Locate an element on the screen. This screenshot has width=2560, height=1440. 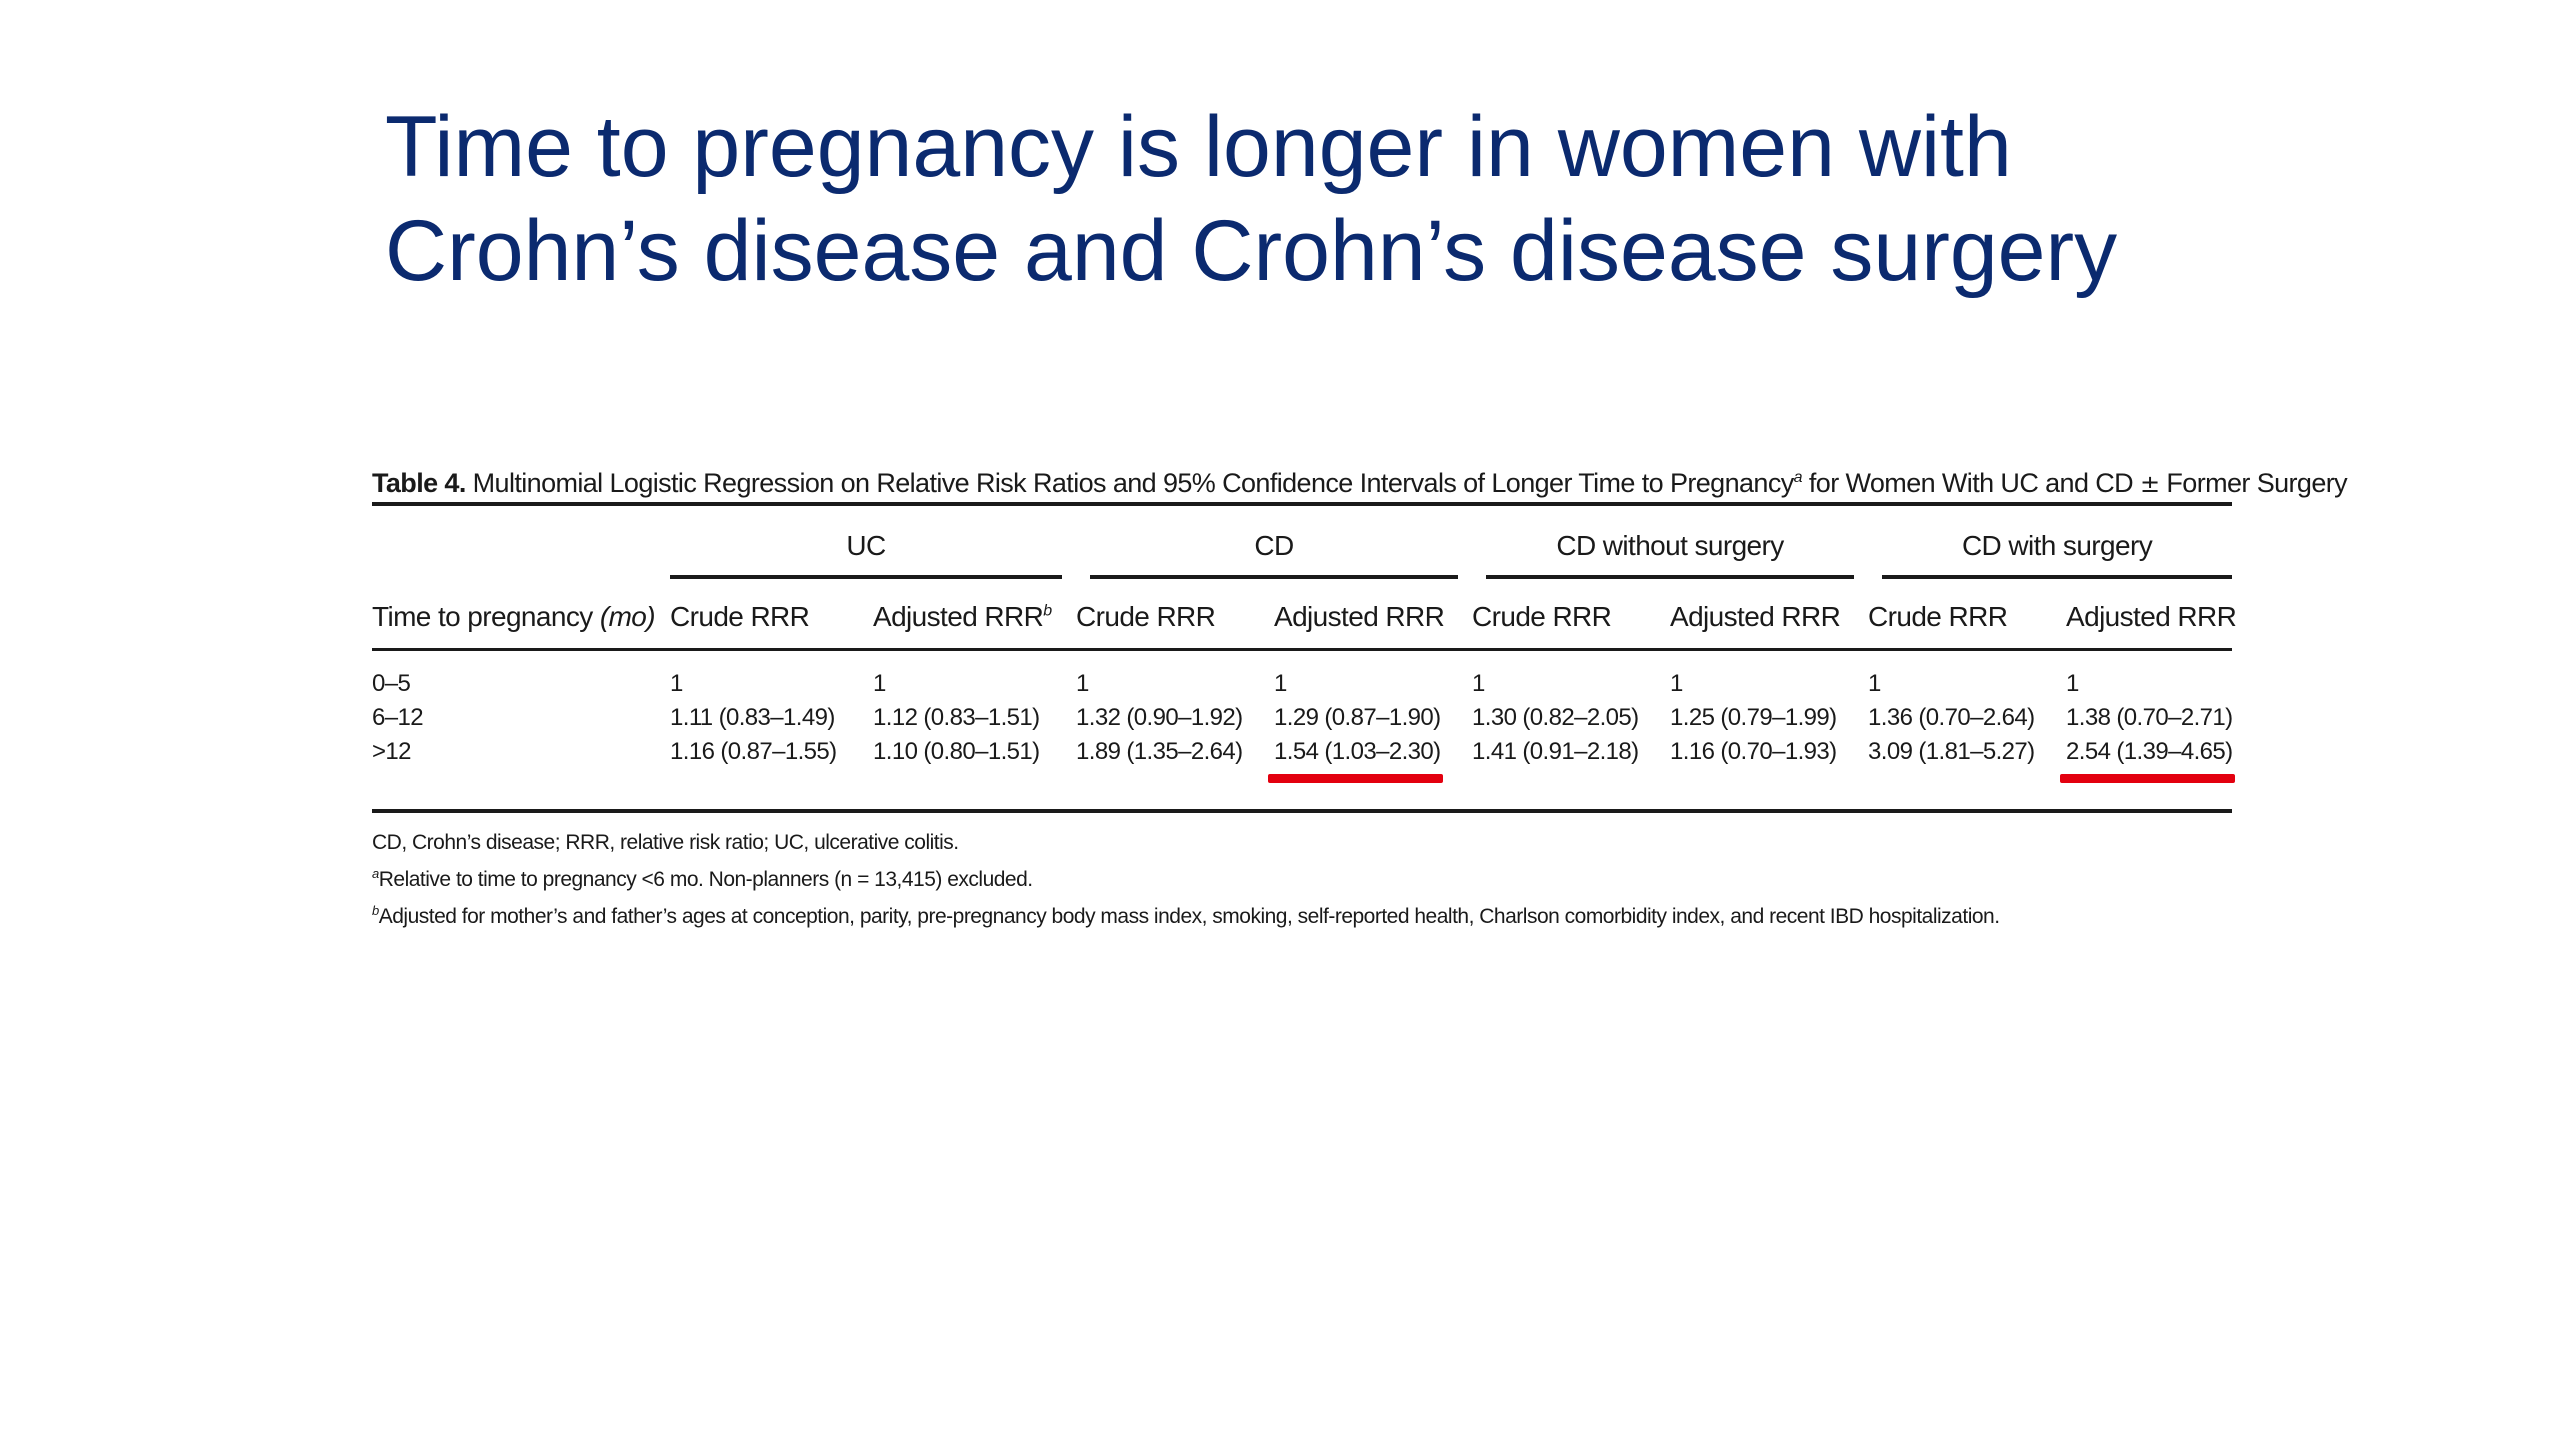
cell: 1.38 (0.70–2.71) is located at coordinates (2149, 717).